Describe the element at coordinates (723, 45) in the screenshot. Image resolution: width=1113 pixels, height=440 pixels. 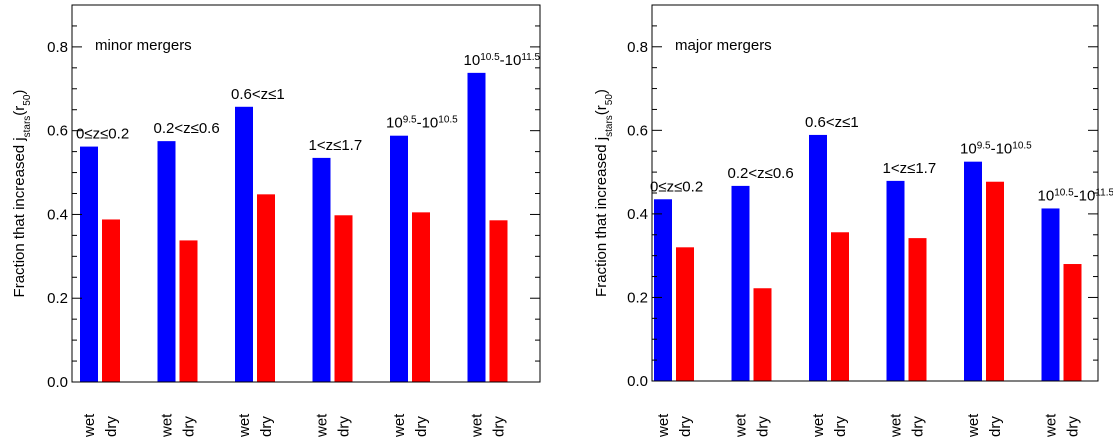
I see `annotation: major mergers` at that location.